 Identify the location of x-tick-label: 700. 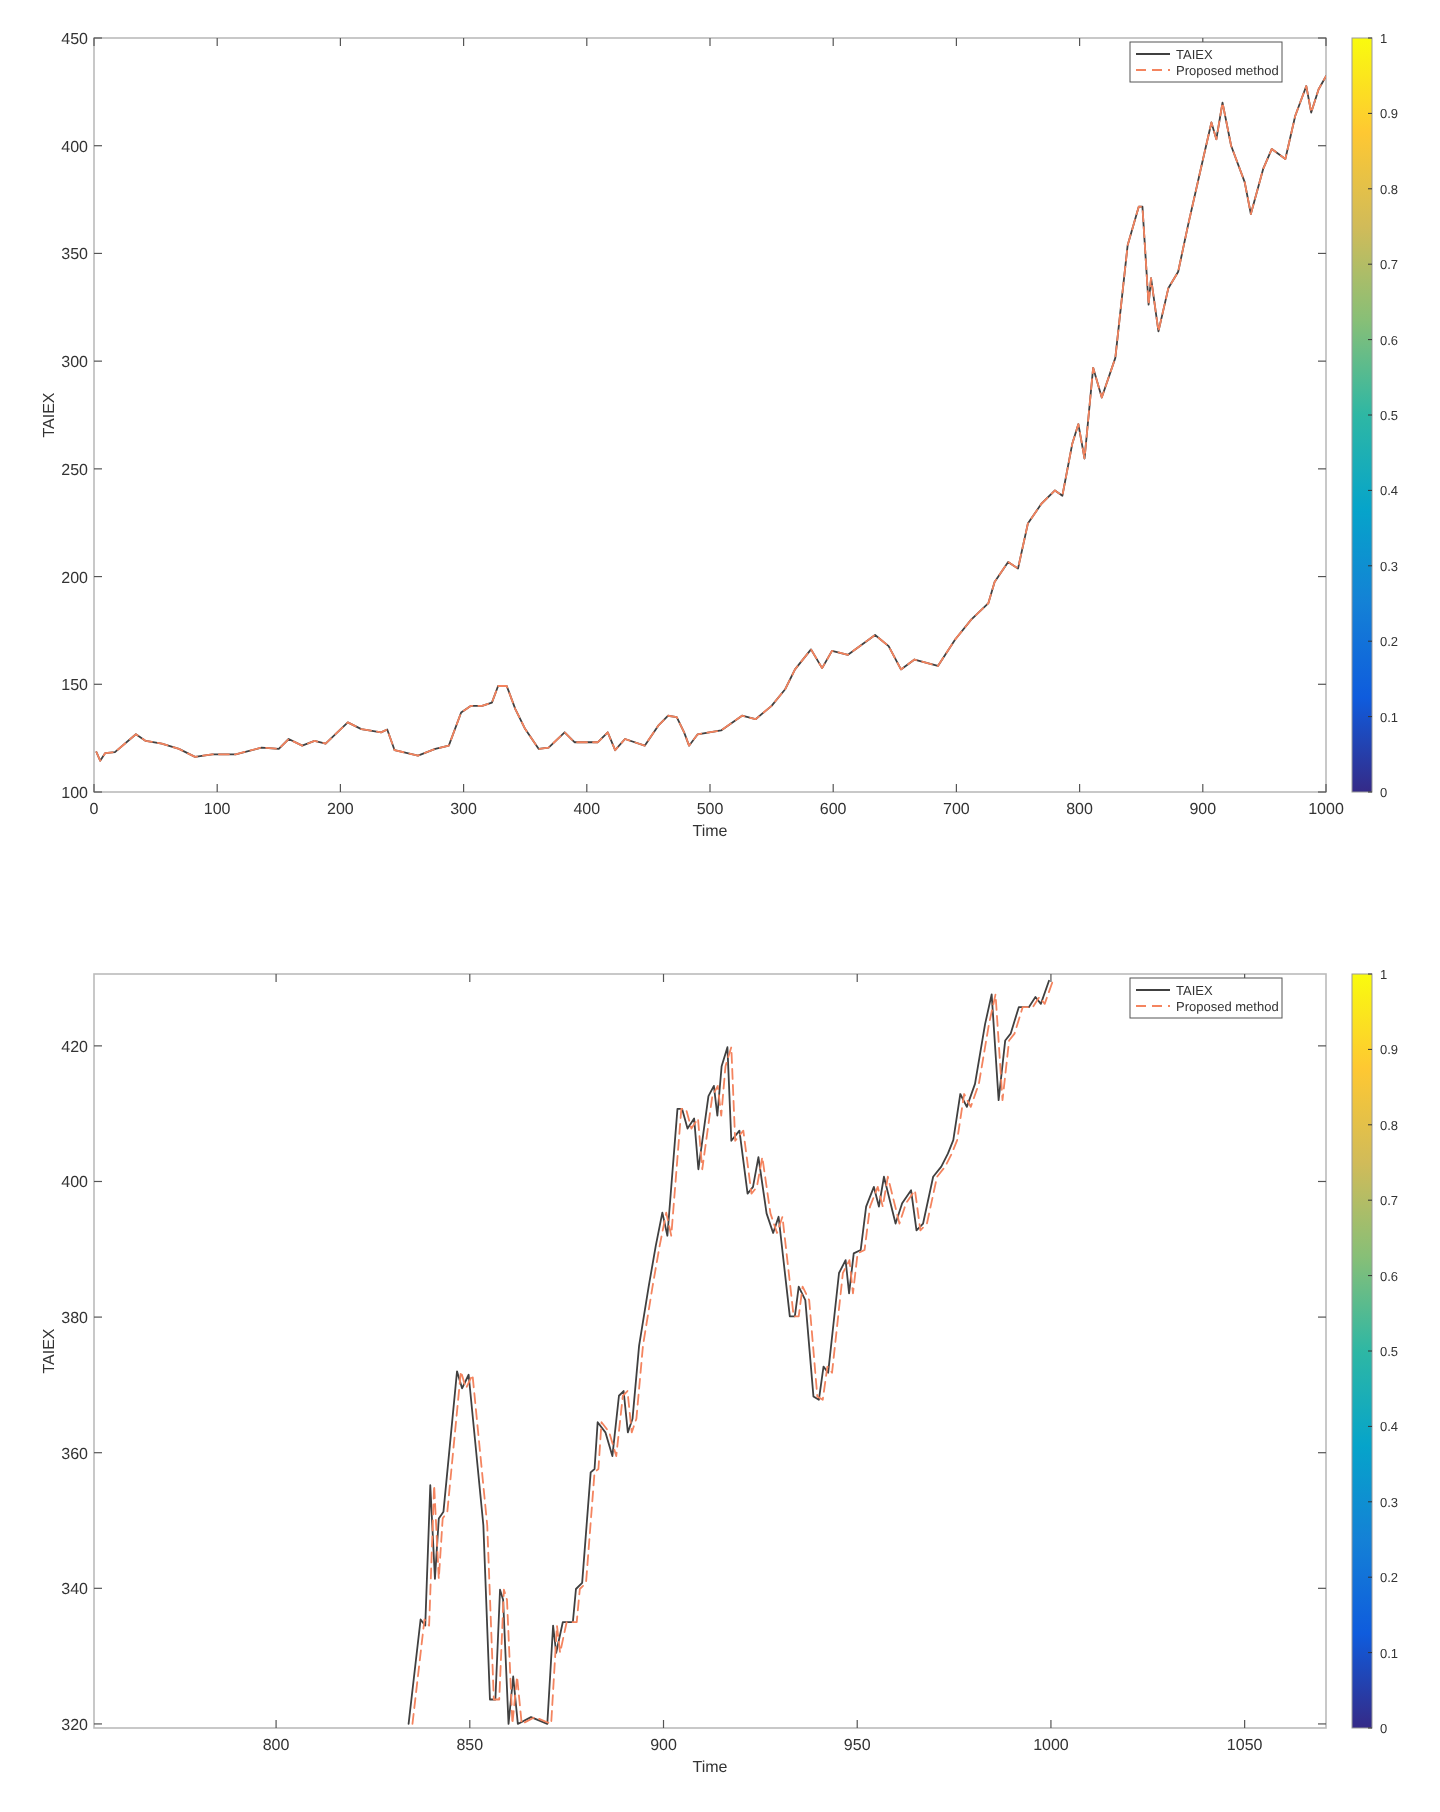
(957, 809).